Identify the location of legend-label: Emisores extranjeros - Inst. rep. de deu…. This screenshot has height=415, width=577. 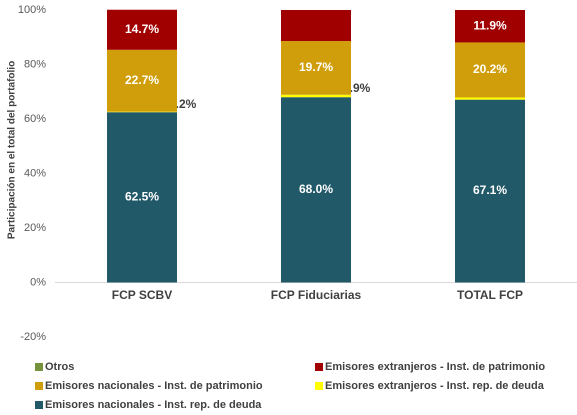
(435, 386).